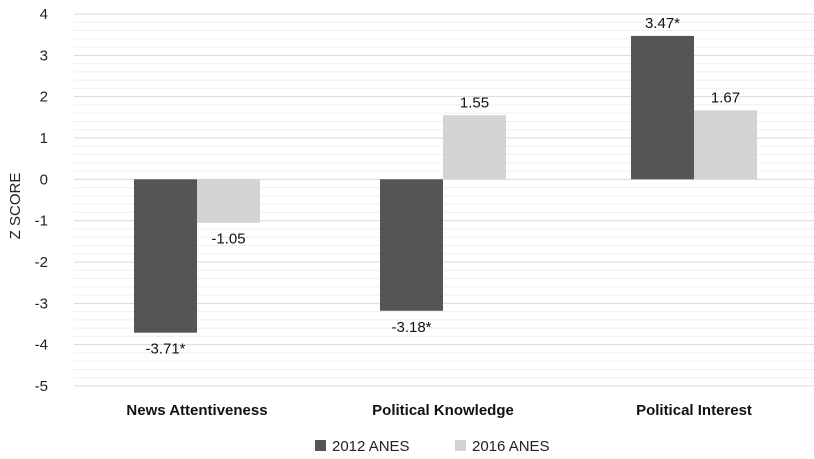  I want to click on data-label: 3.47*, so click(662, 23).